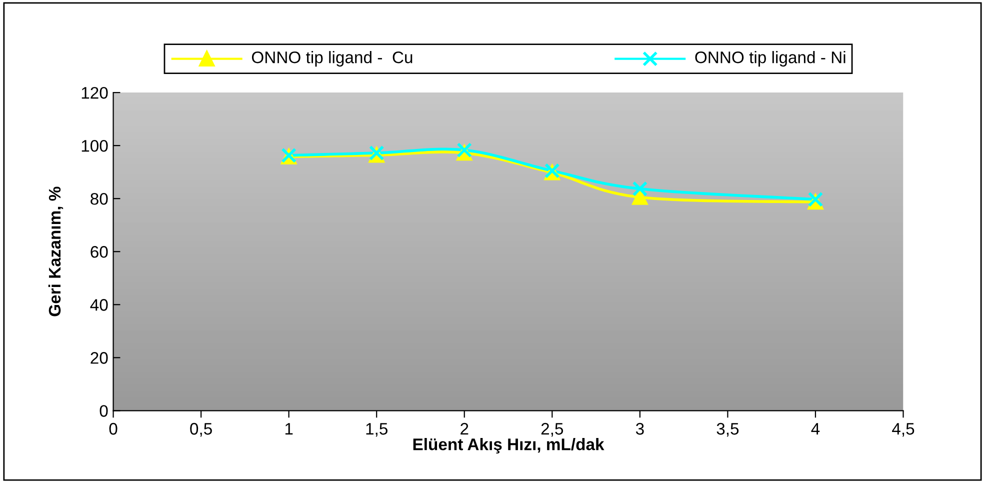  What do you see at coordinates (56, 251) in the screenshot?
I see `y-axis-title: Geri Kazanım, %` at bounding box center [56, 251].